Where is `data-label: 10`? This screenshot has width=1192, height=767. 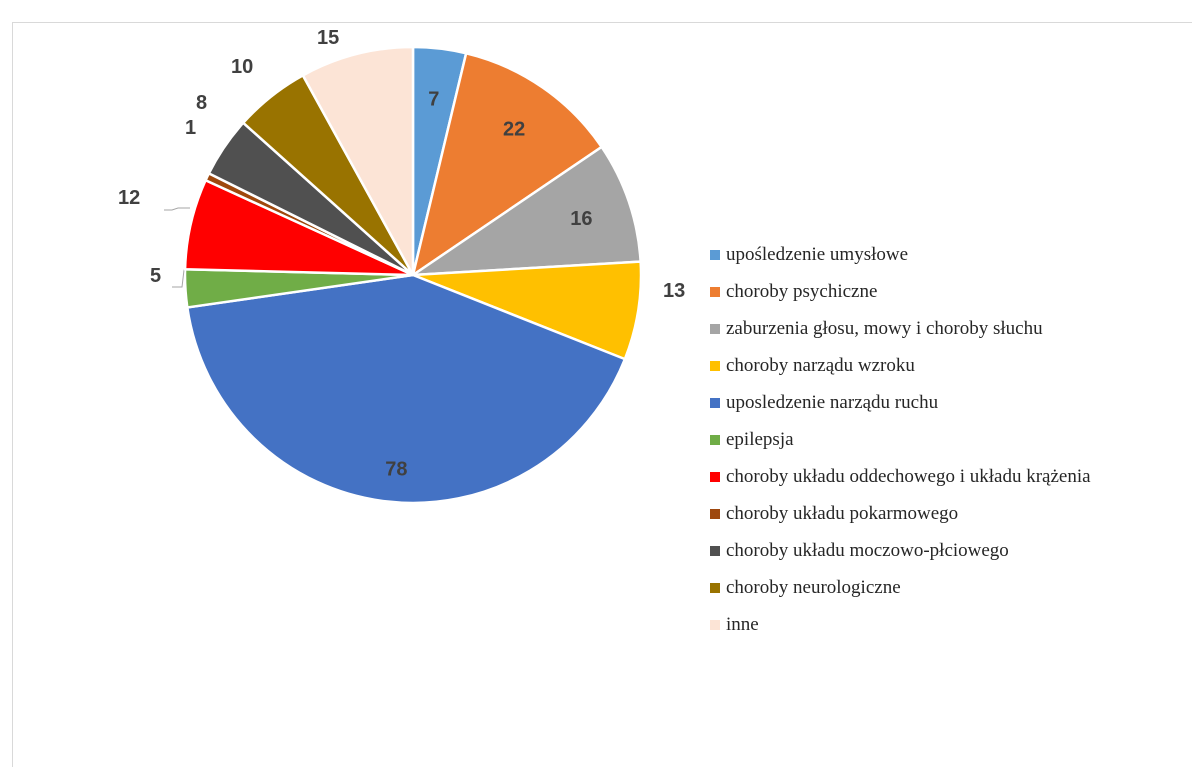
data-label: 10 is located at coordinates (242, 67).